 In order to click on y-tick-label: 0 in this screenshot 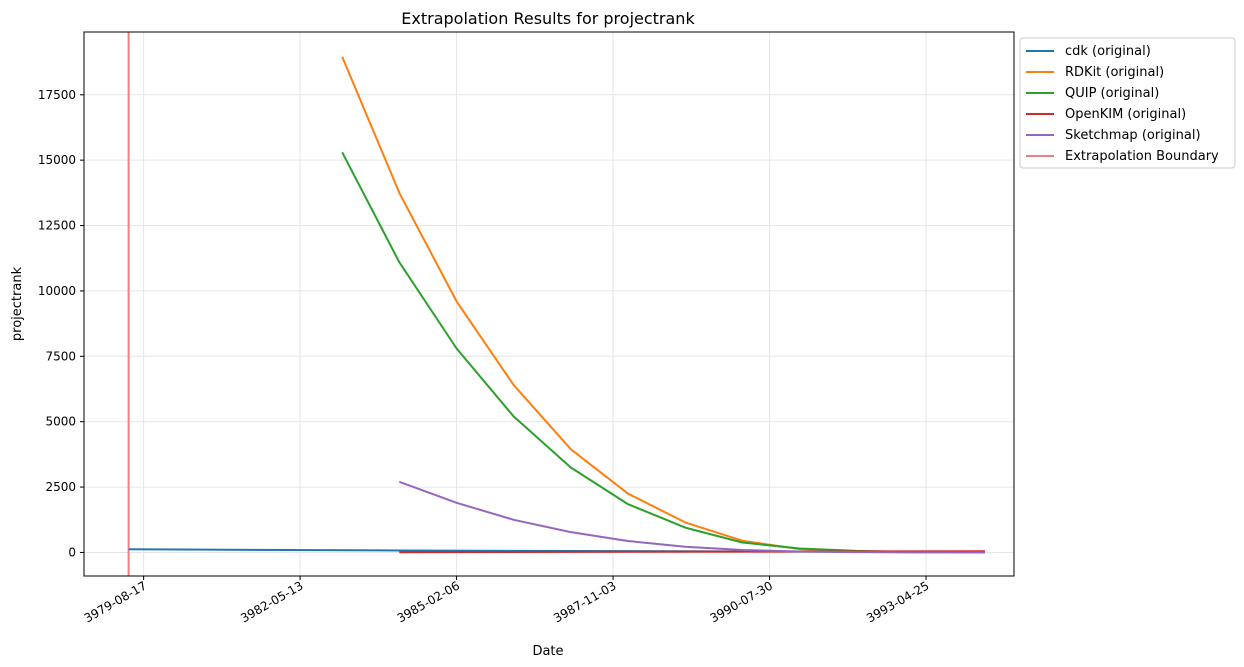, I will do `click(72, 552)`.